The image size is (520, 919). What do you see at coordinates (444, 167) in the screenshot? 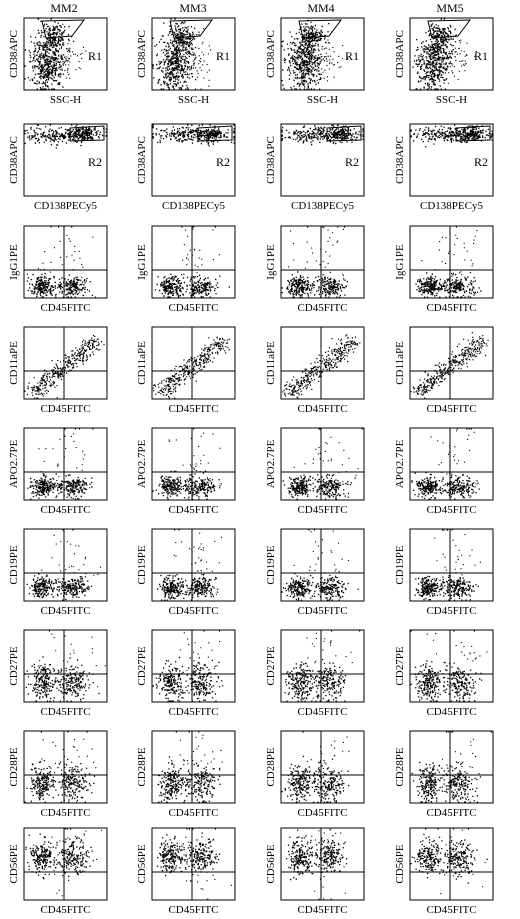
I see `panel-row2-mm5: R2 CD138PECy5 CD38APC` at bounding box center [444, 167].